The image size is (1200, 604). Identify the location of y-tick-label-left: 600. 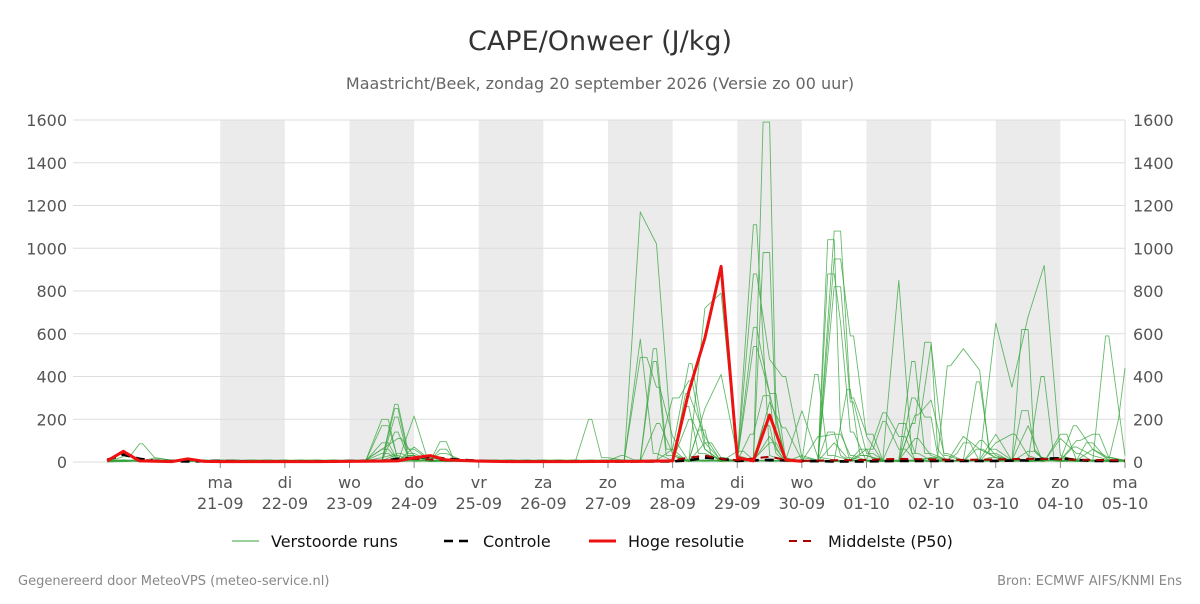
(51, 334).